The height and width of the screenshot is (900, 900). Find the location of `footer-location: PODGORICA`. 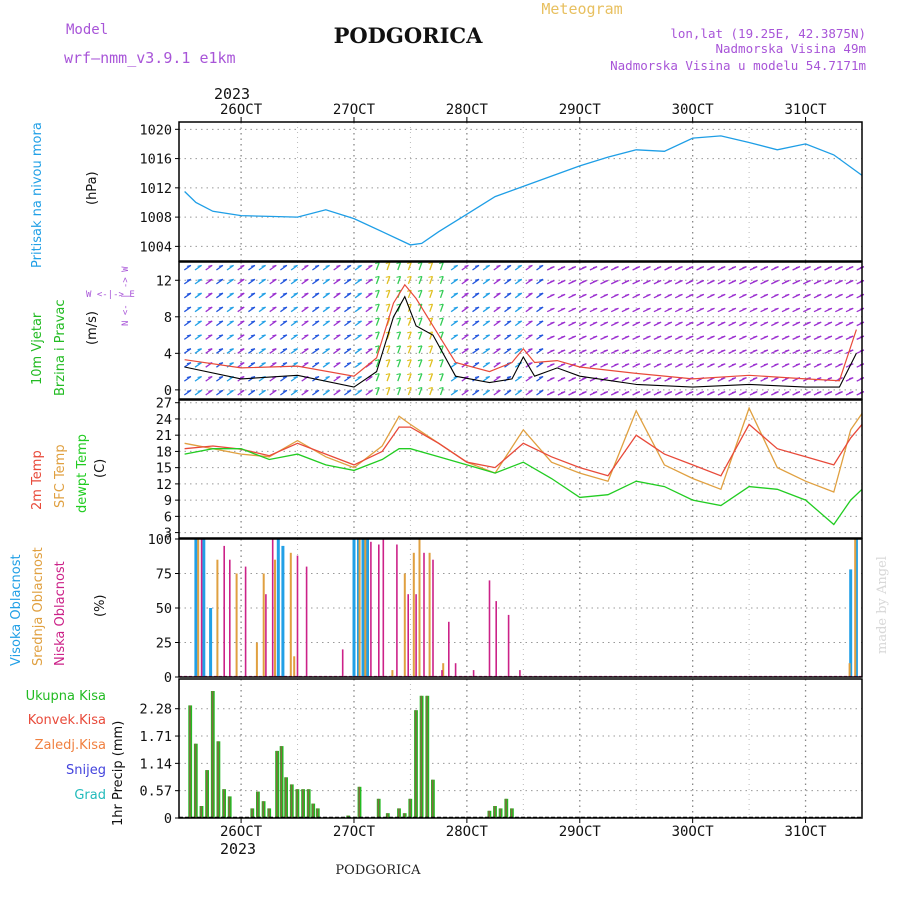

footer-location: PODGORICA is located at coordinates (378, 870).